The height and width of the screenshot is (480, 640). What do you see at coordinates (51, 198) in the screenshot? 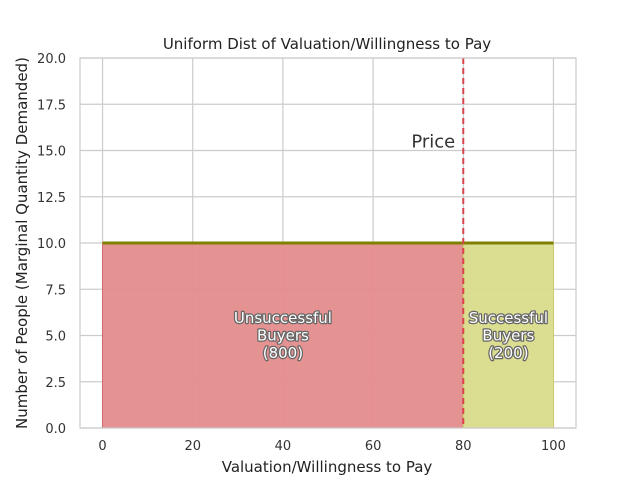
I see `y-tick-label: 12.5` at bounding box center [51, 198].